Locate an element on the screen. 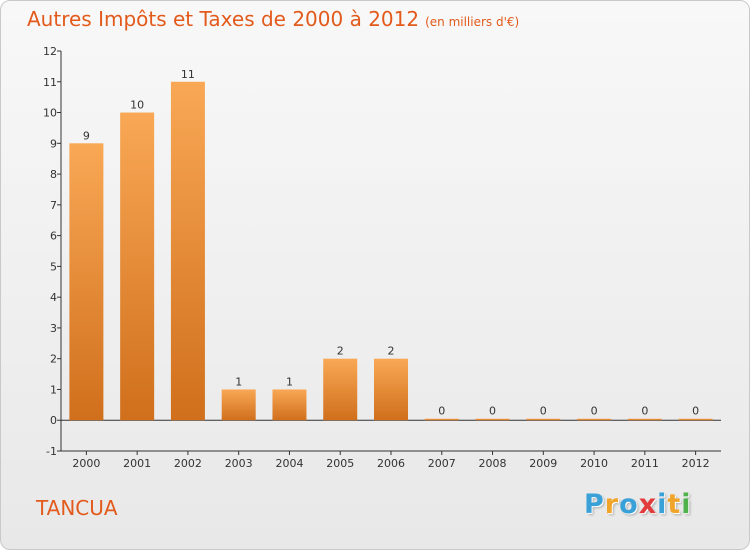 The height and width of the screenshot is (550, 750). y-tick-label: 0 is located at coordinates (53, 420).